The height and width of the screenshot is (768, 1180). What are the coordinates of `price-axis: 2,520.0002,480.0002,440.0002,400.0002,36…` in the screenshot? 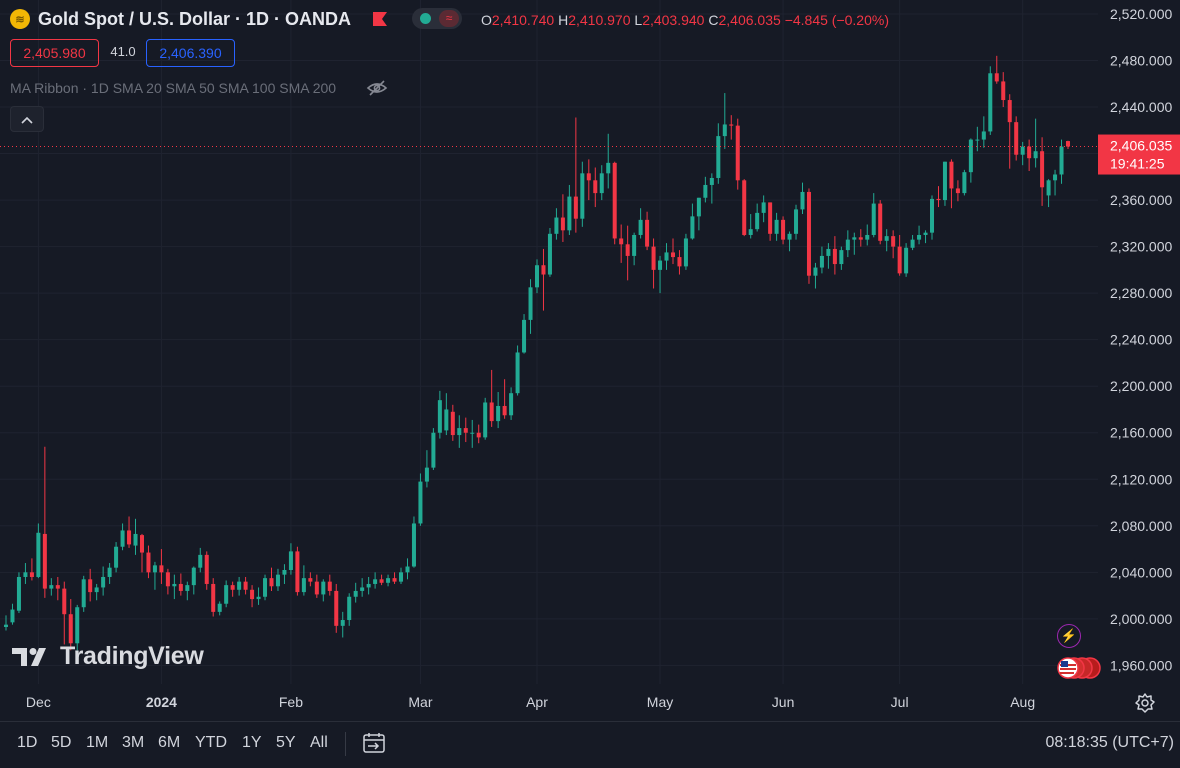 It's located at (1141, 339).